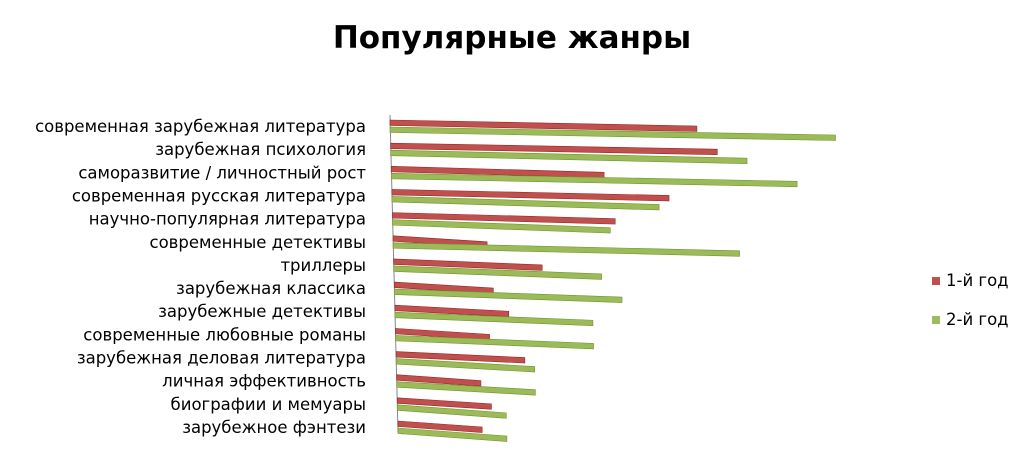  Describe the element at coordinates (274, 427) in the screenshot. I see `category-label: зарубежное фэнтези` at that location.